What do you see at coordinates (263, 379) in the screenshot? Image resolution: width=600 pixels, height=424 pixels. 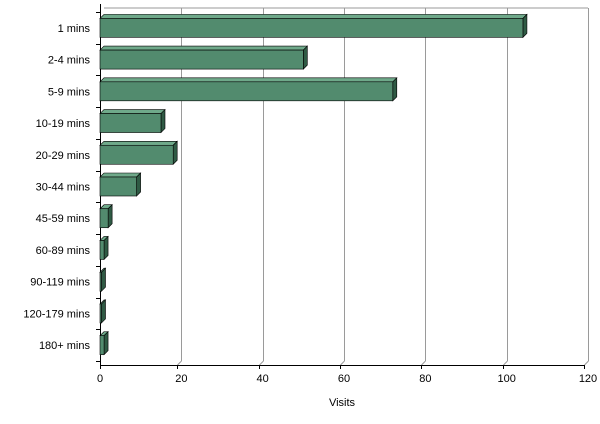 I see `x-tick-label: 40` at bounding box center [263, 379].